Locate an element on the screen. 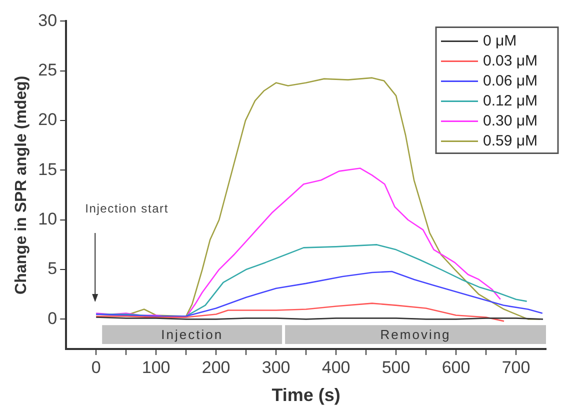  y-tick-label: 15 is located at coordinates (48, 169).